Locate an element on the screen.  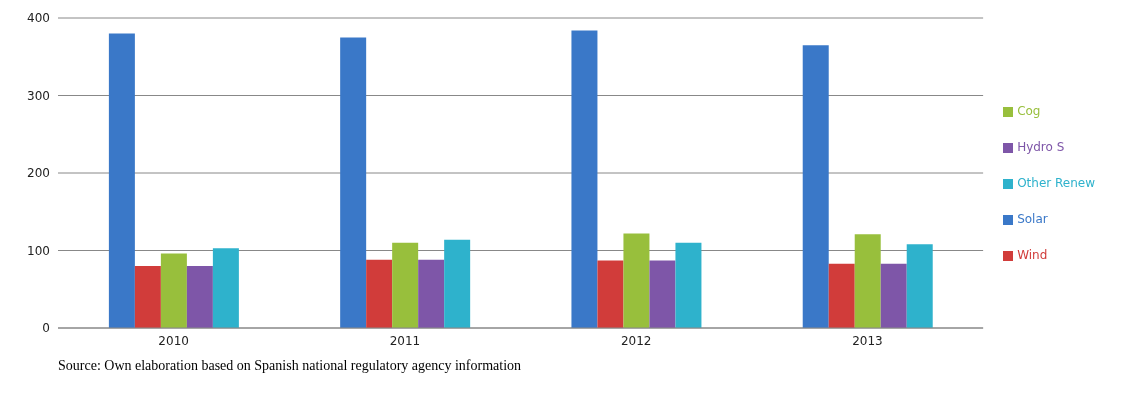
y-tick-label: 0 is located at coordinates (46, 328).